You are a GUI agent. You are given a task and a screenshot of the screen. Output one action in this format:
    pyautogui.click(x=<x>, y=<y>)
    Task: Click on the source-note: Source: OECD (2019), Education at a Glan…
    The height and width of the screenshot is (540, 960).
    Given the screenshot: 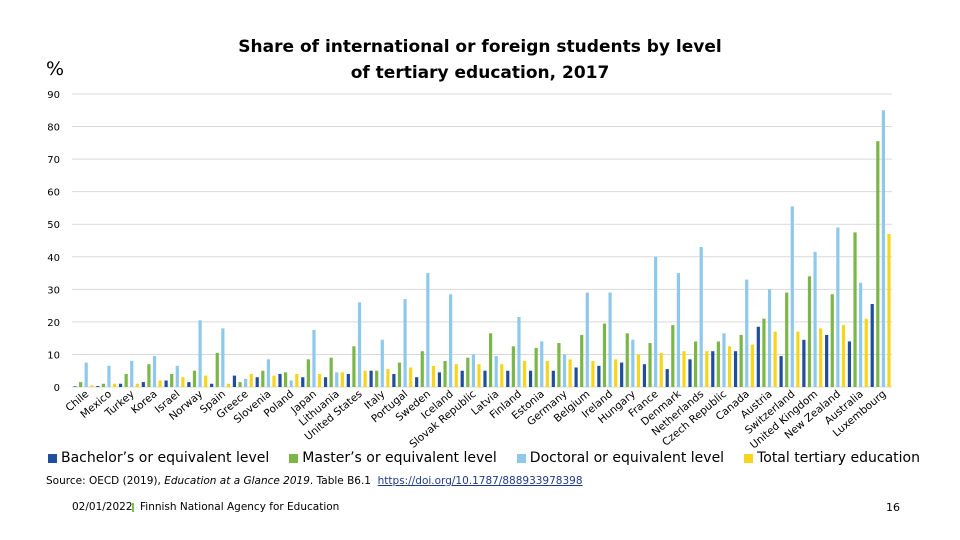 What is the action you would take?
    pyautogui.click(x=314, y=481)
    